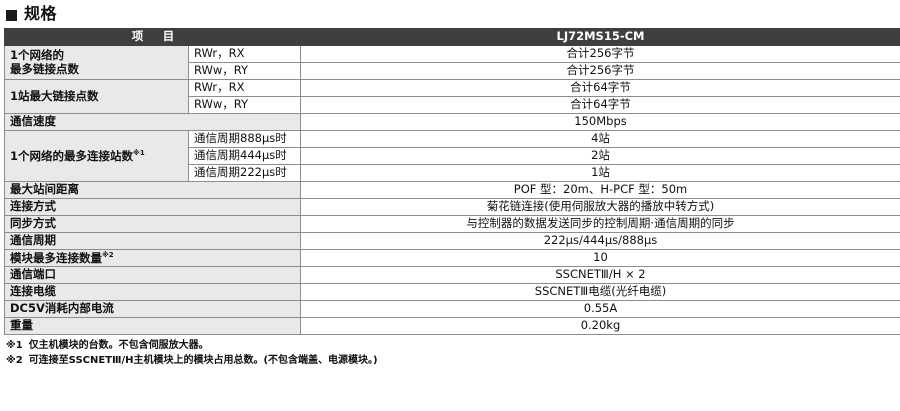  Describe the element at coordinates (453, 346) in the screenshot. I see `footnote-1: ※1 仅主机模块的台数。不包含伺服放大器。` at that location.